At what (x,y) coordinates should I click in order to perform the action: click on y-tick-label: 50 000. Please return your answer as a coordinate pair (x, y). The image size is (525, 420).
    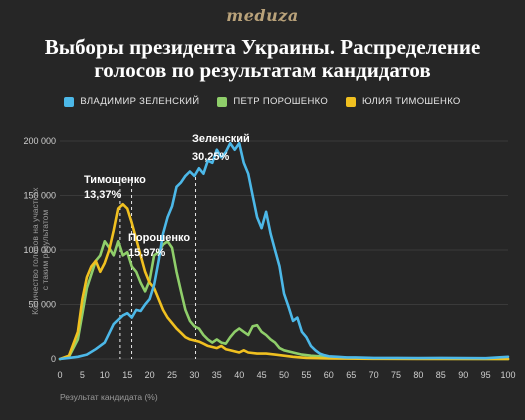
    Looking at the image, I should click on (42, 305).